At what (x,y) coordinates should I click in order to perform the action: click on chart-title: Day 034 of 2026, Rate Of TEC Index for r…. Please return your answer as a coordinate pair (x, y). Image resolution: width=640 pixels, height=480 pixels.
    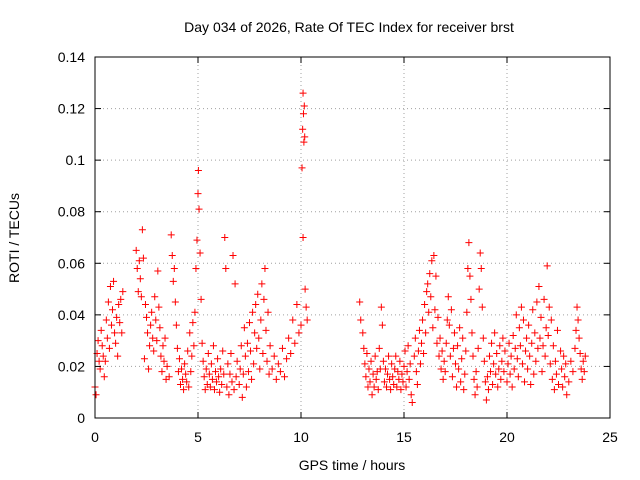
    Looking at the image, I should click on (349, 27).